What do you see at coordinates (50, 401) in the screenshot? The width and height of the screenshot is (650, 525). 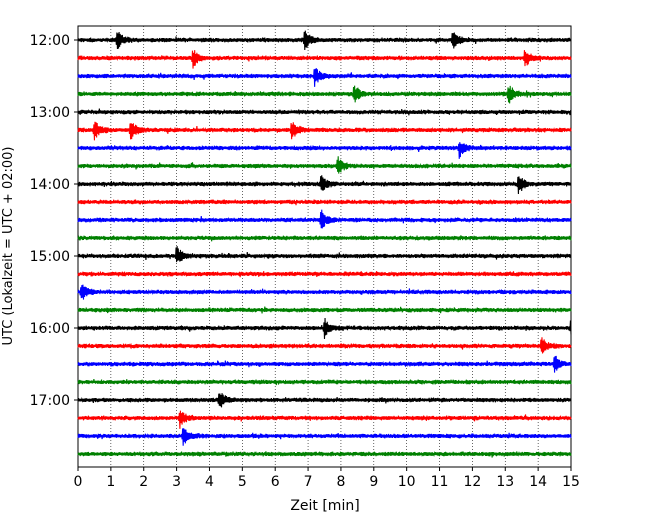 I see `y-tick-label: 17:00` at bounding box center [50, 401].